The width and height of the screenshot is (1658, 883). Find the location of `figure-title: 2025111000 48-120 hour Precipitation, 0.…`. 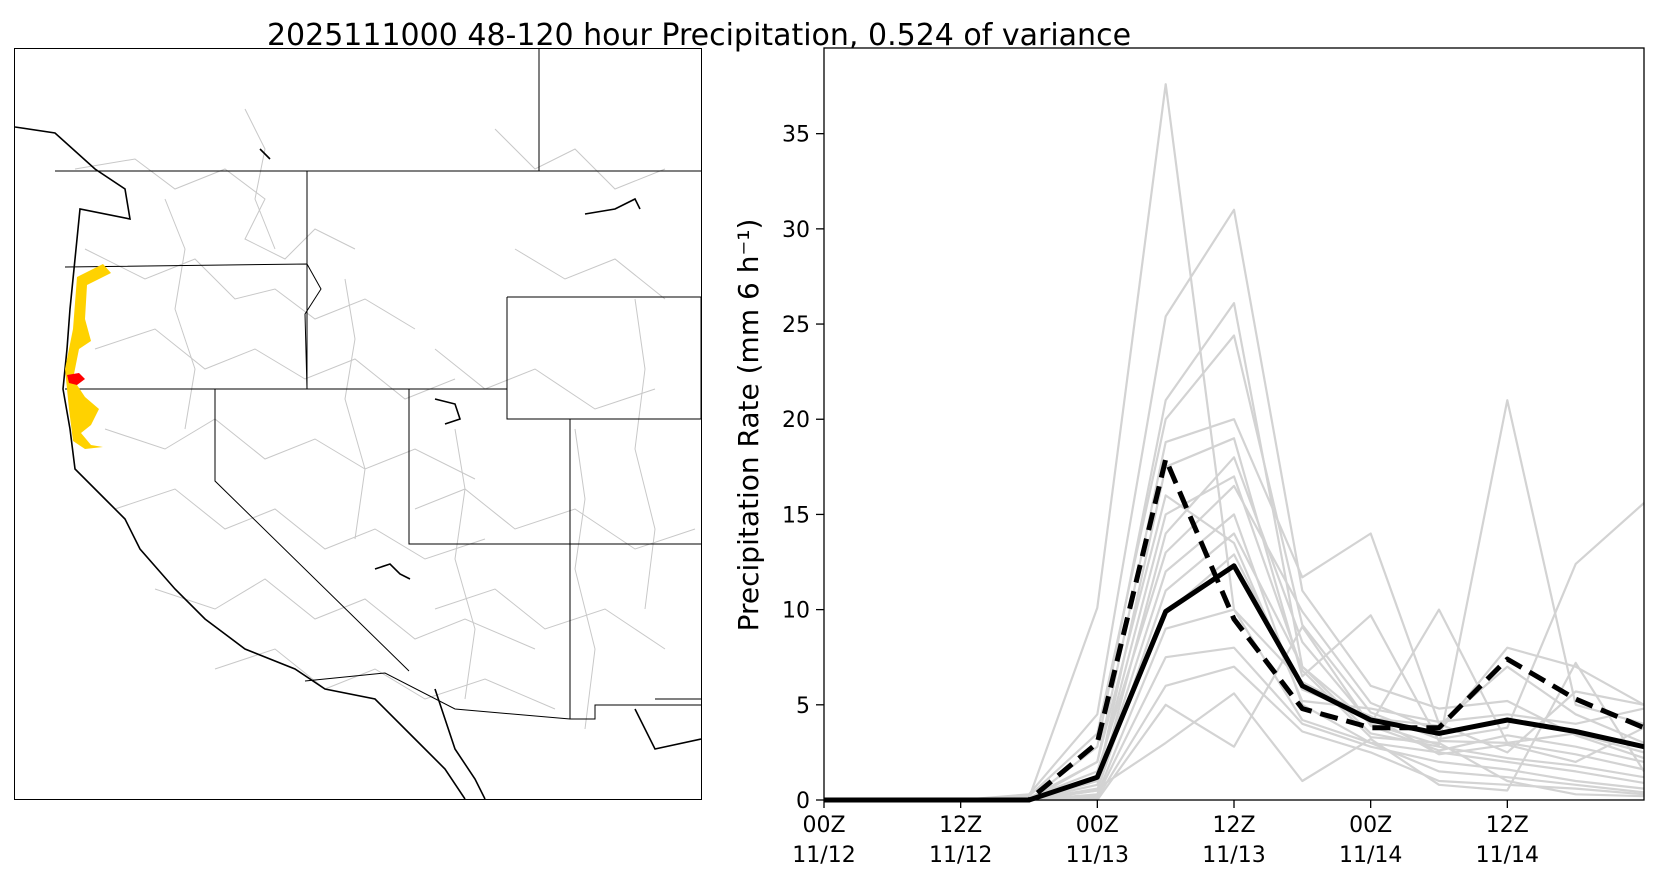

figure-title: 2025111000 48-120 hour Precipitation, 0.… is located at coordinates (699, 35).